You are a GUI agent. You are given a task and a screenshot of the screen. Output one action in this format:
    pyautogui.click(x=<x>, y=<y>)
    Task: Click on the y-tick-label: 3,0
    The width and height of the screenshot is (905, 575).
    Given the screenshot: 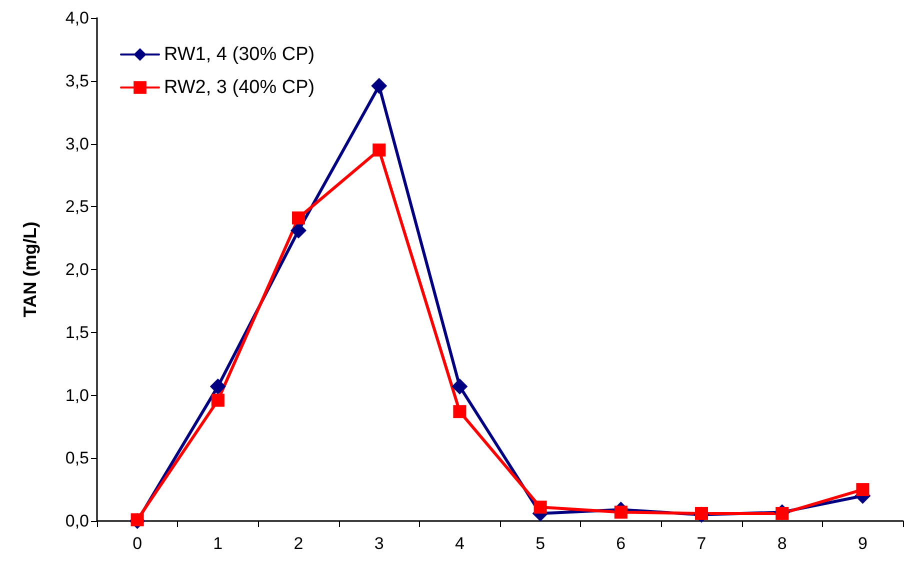 What is the action you would take?
    pyautogui.click(x=77, y=144)
    